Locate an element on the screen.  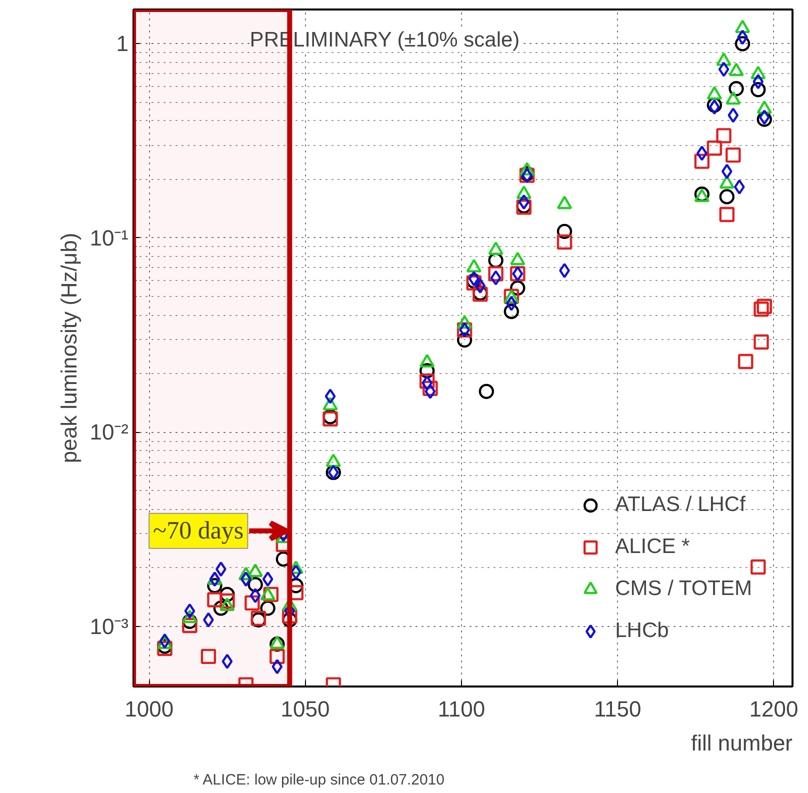
legend-label: ALICE * is located at coordinates (652, 547).